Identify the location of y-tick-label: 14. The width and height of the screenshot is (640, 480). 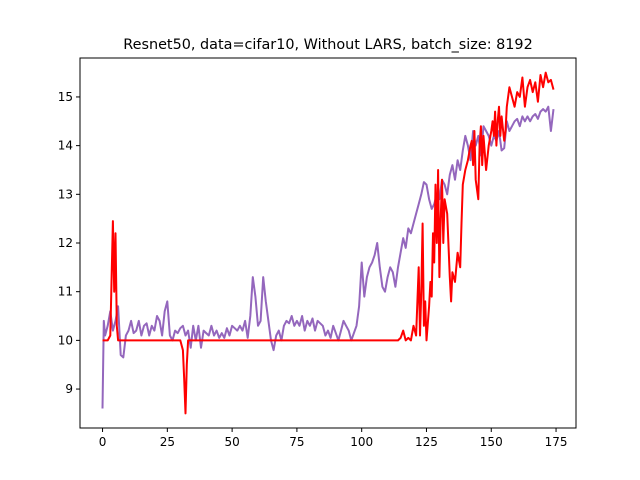
(65, 146).